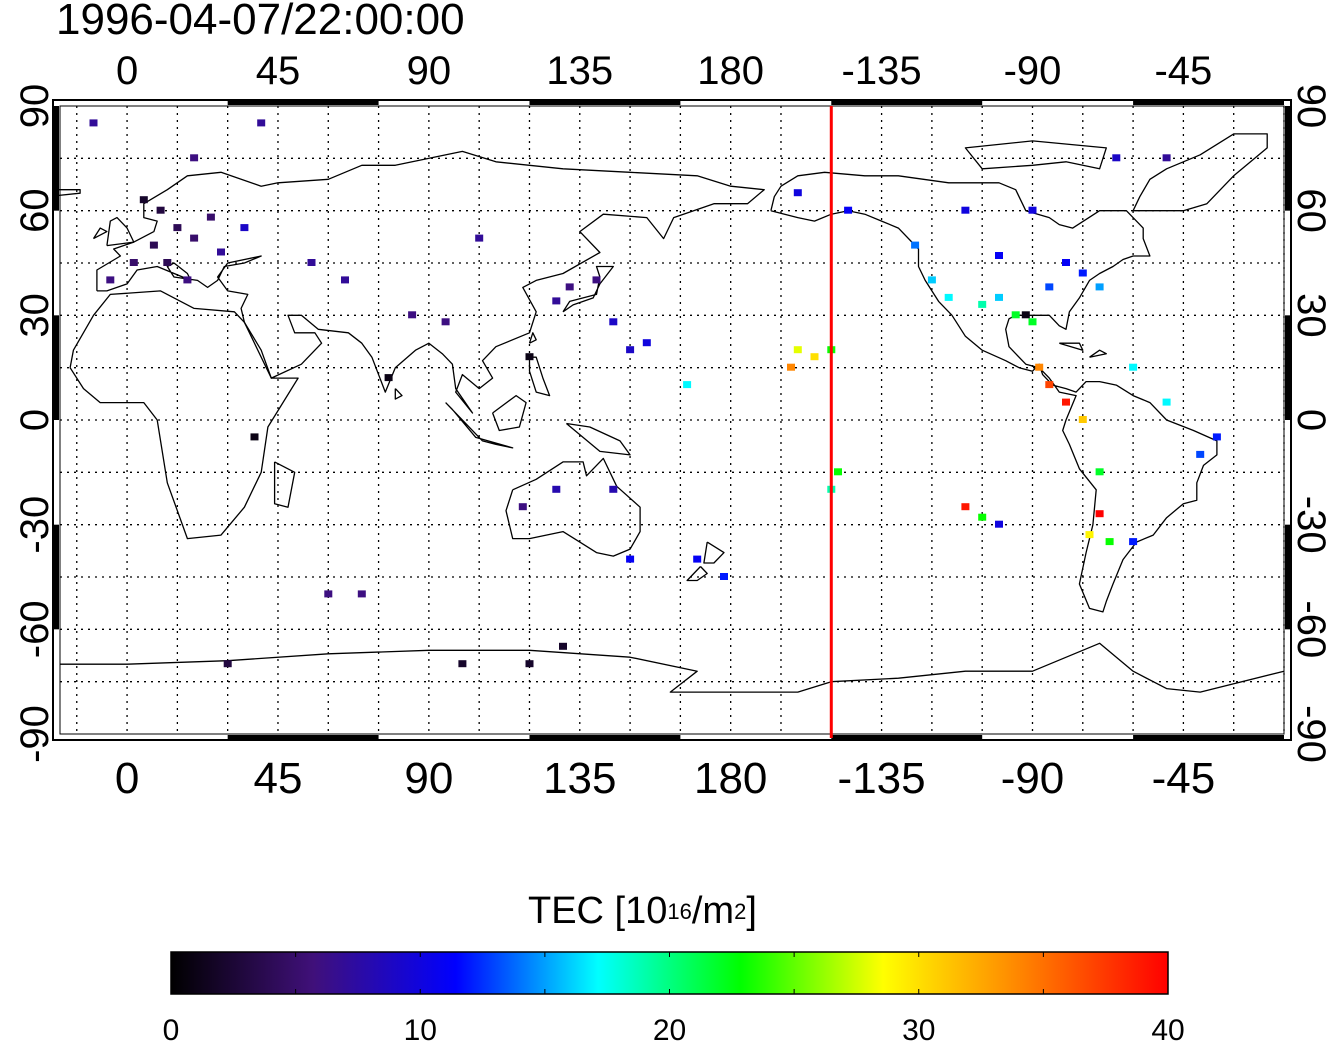 The image size is (1340, 1042). I want to click on lat-tick-label-right: 0, so click(1311, 420).